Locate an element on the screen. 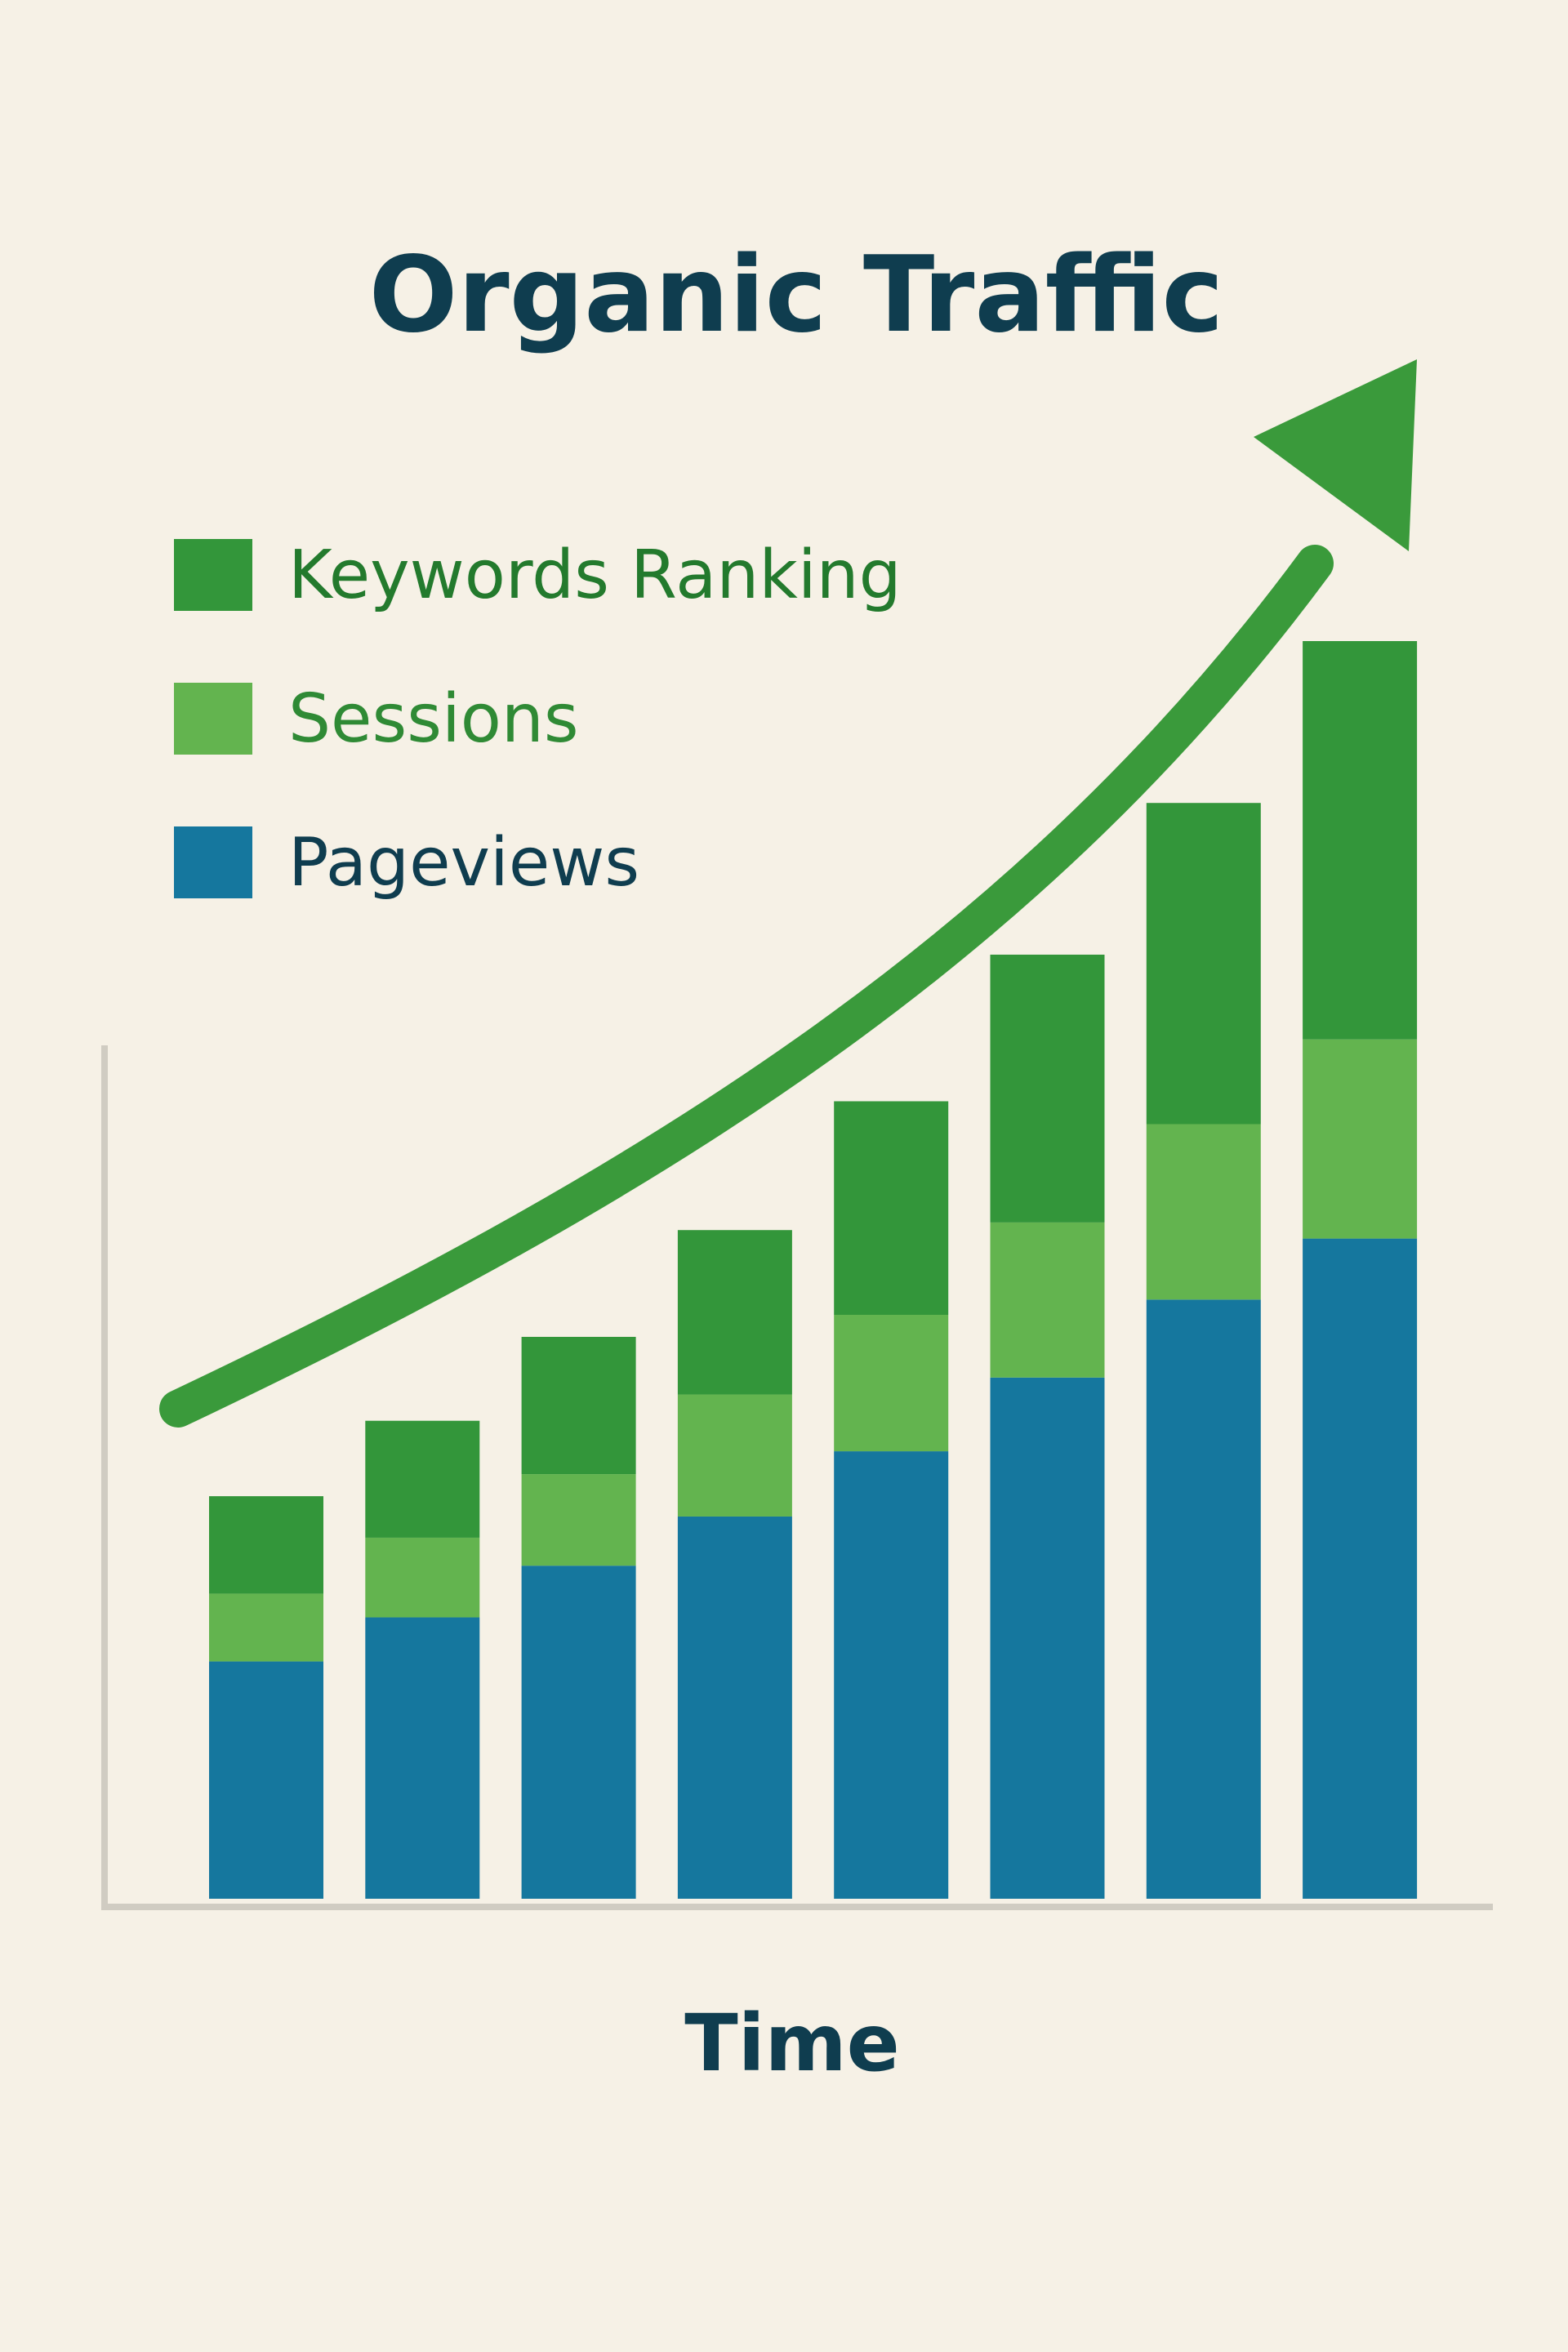  legend-label: Pageviews is located at coordinates (463, 863).